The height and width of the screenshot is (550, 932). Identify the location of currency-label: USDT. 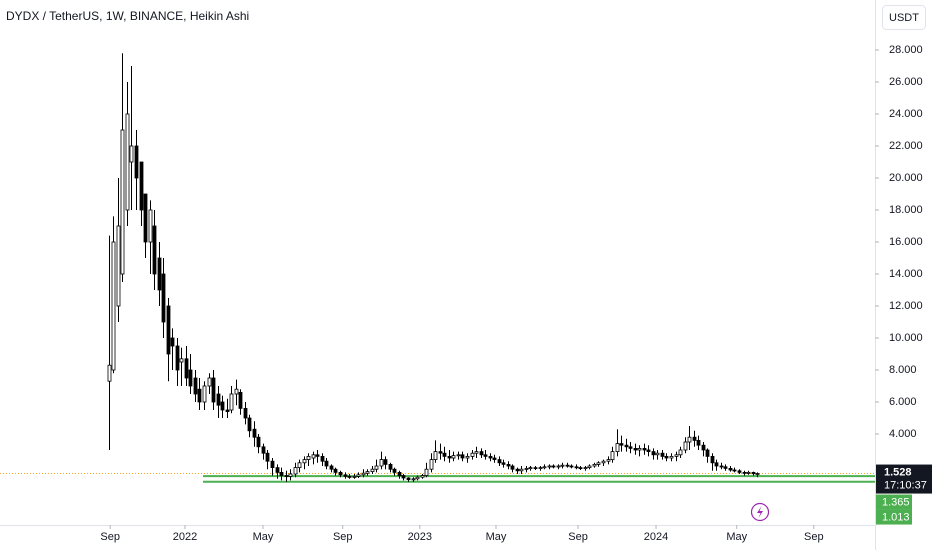
(904, 18).